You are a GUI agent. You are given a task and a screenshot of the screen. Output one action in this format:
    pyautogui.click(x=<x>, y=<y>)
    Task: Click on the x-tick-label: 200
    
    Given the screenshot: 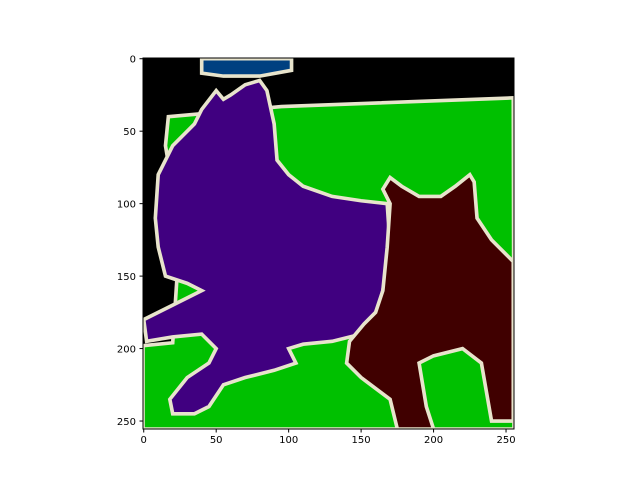 What is the action you would take?
    pyautogui.click(x=433, y=440)
    